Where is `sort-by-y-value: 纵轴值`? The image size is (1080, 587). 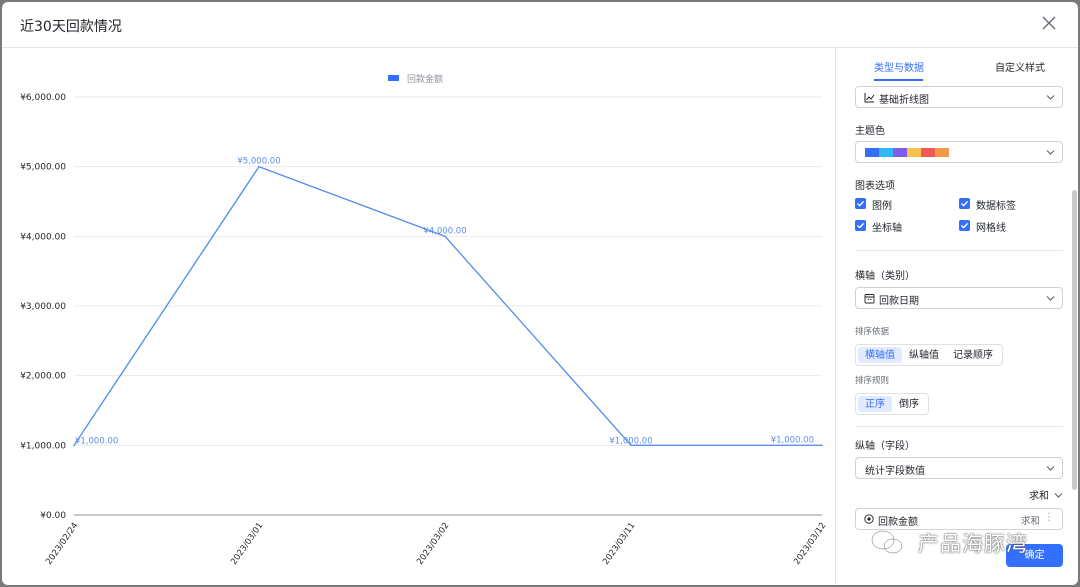 sort-by-y-value: 纵轴值 is located at coordinates (924, 355).